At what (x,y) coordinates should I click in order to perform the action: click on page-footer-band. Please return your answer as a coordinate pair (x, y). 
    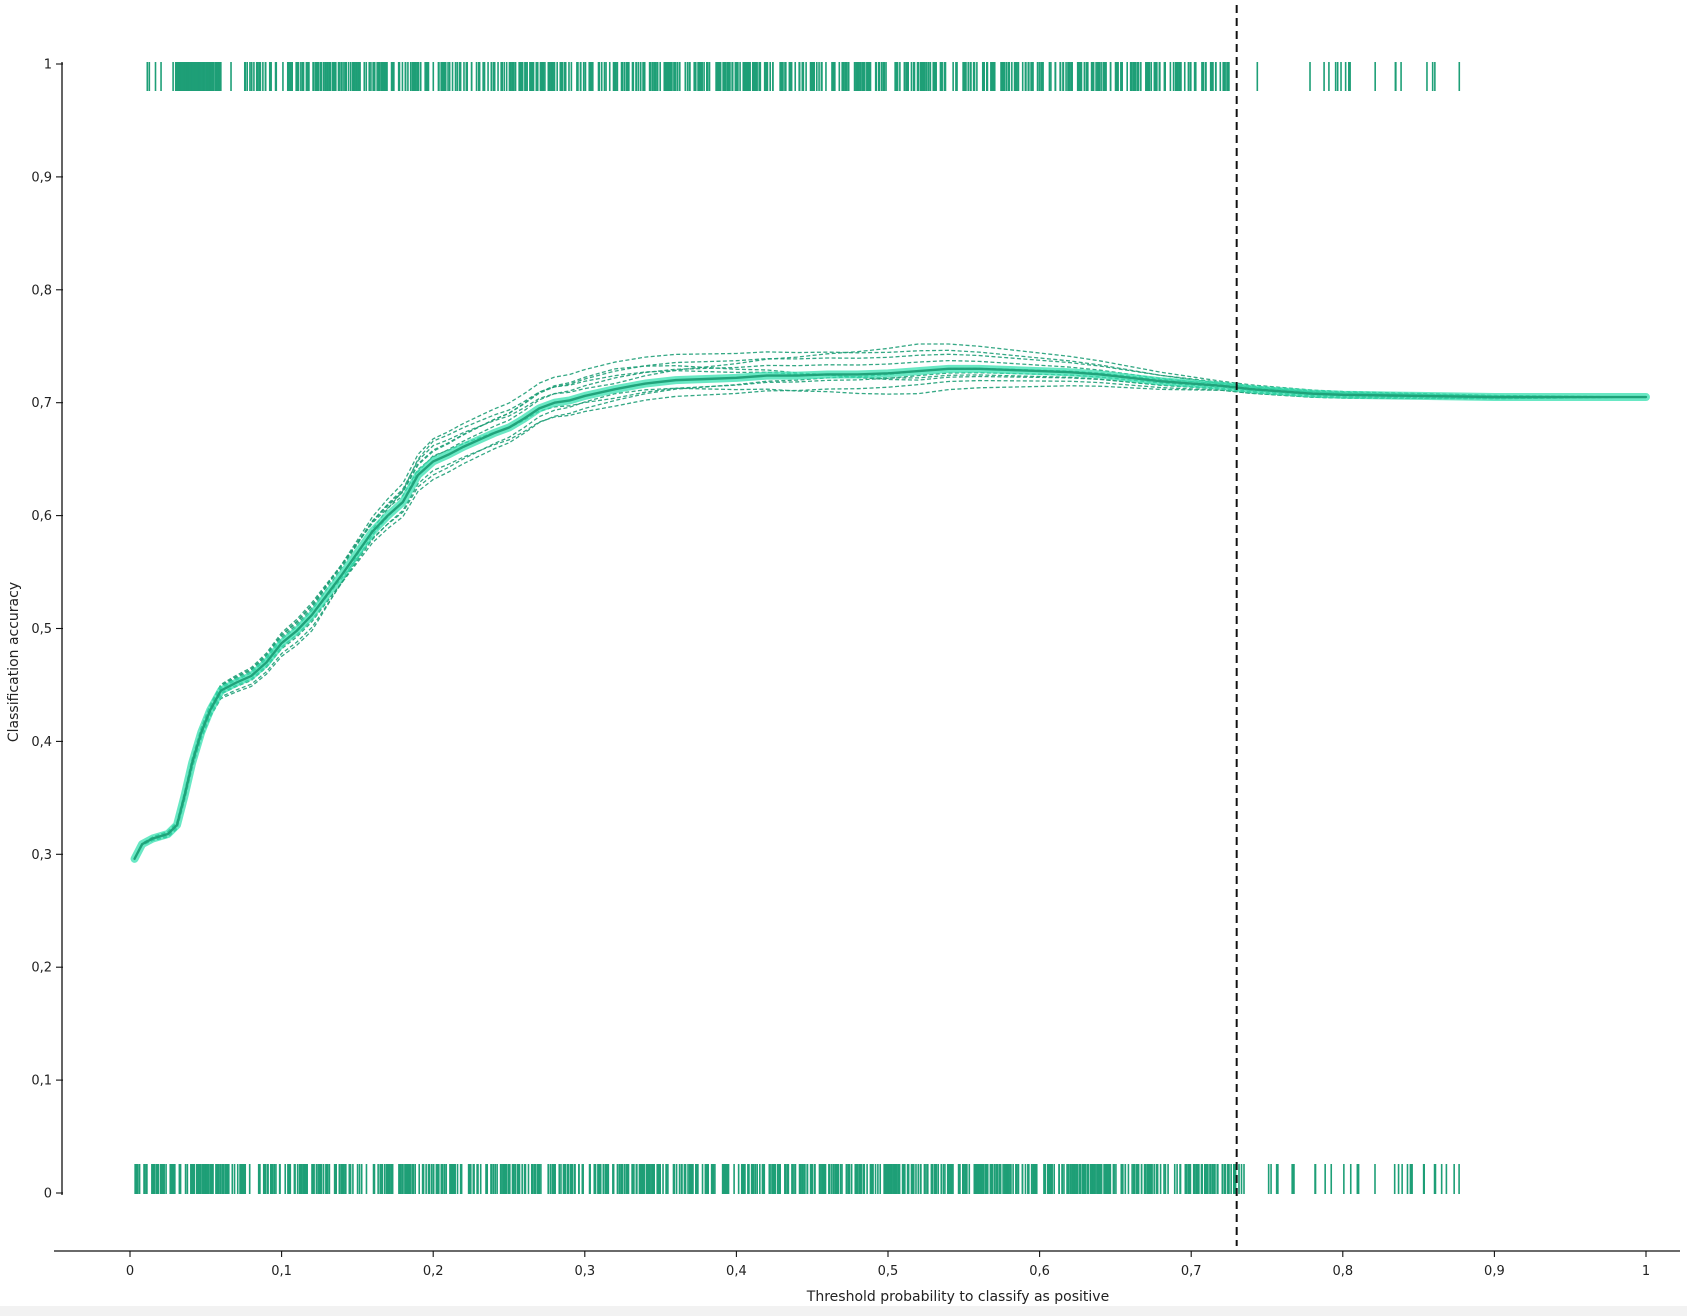
    Looking at the image, I should click on (843, 1311).